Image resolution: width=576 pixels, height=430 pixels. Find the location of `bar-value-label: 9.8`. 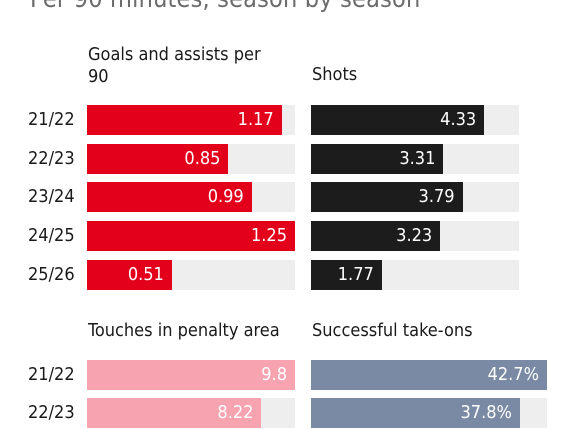

bar-value-label: 9.8 is located at coordinates (274, 374).